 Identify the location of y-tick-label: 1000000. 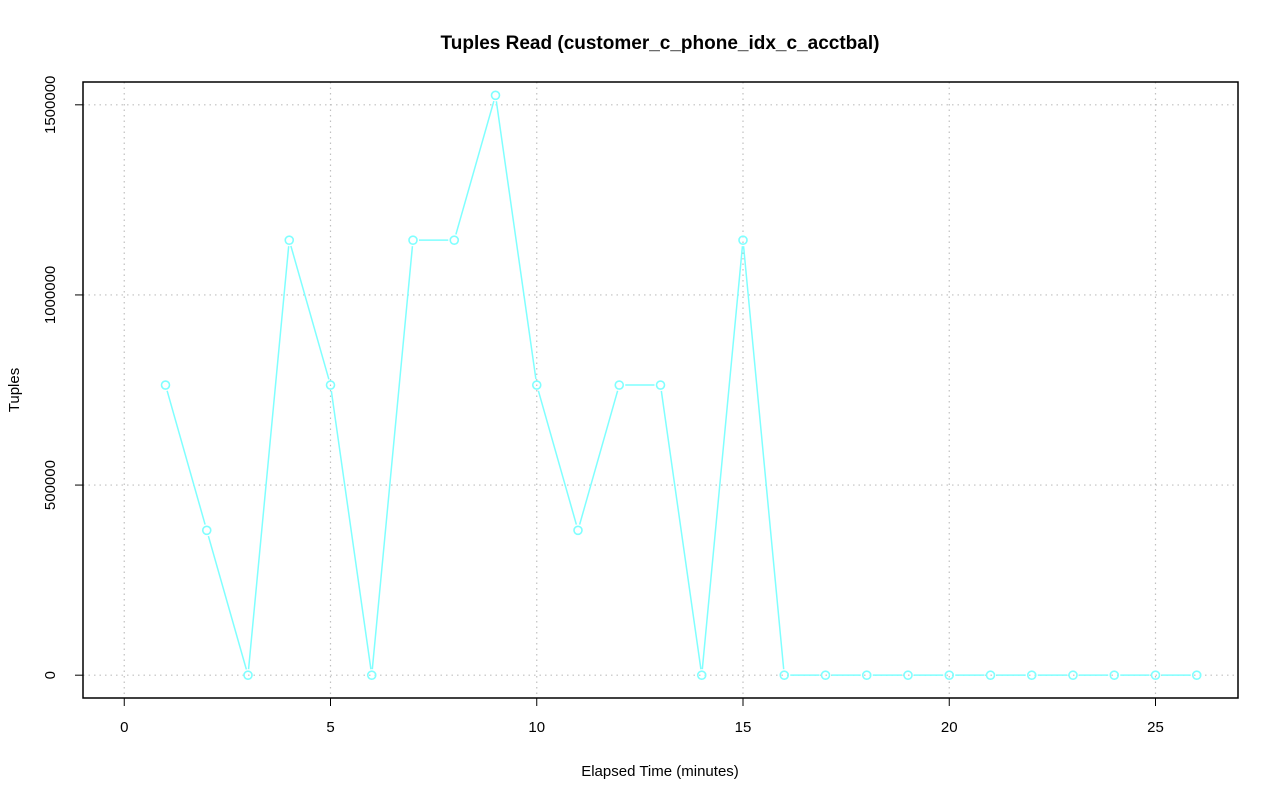
(50, 295).